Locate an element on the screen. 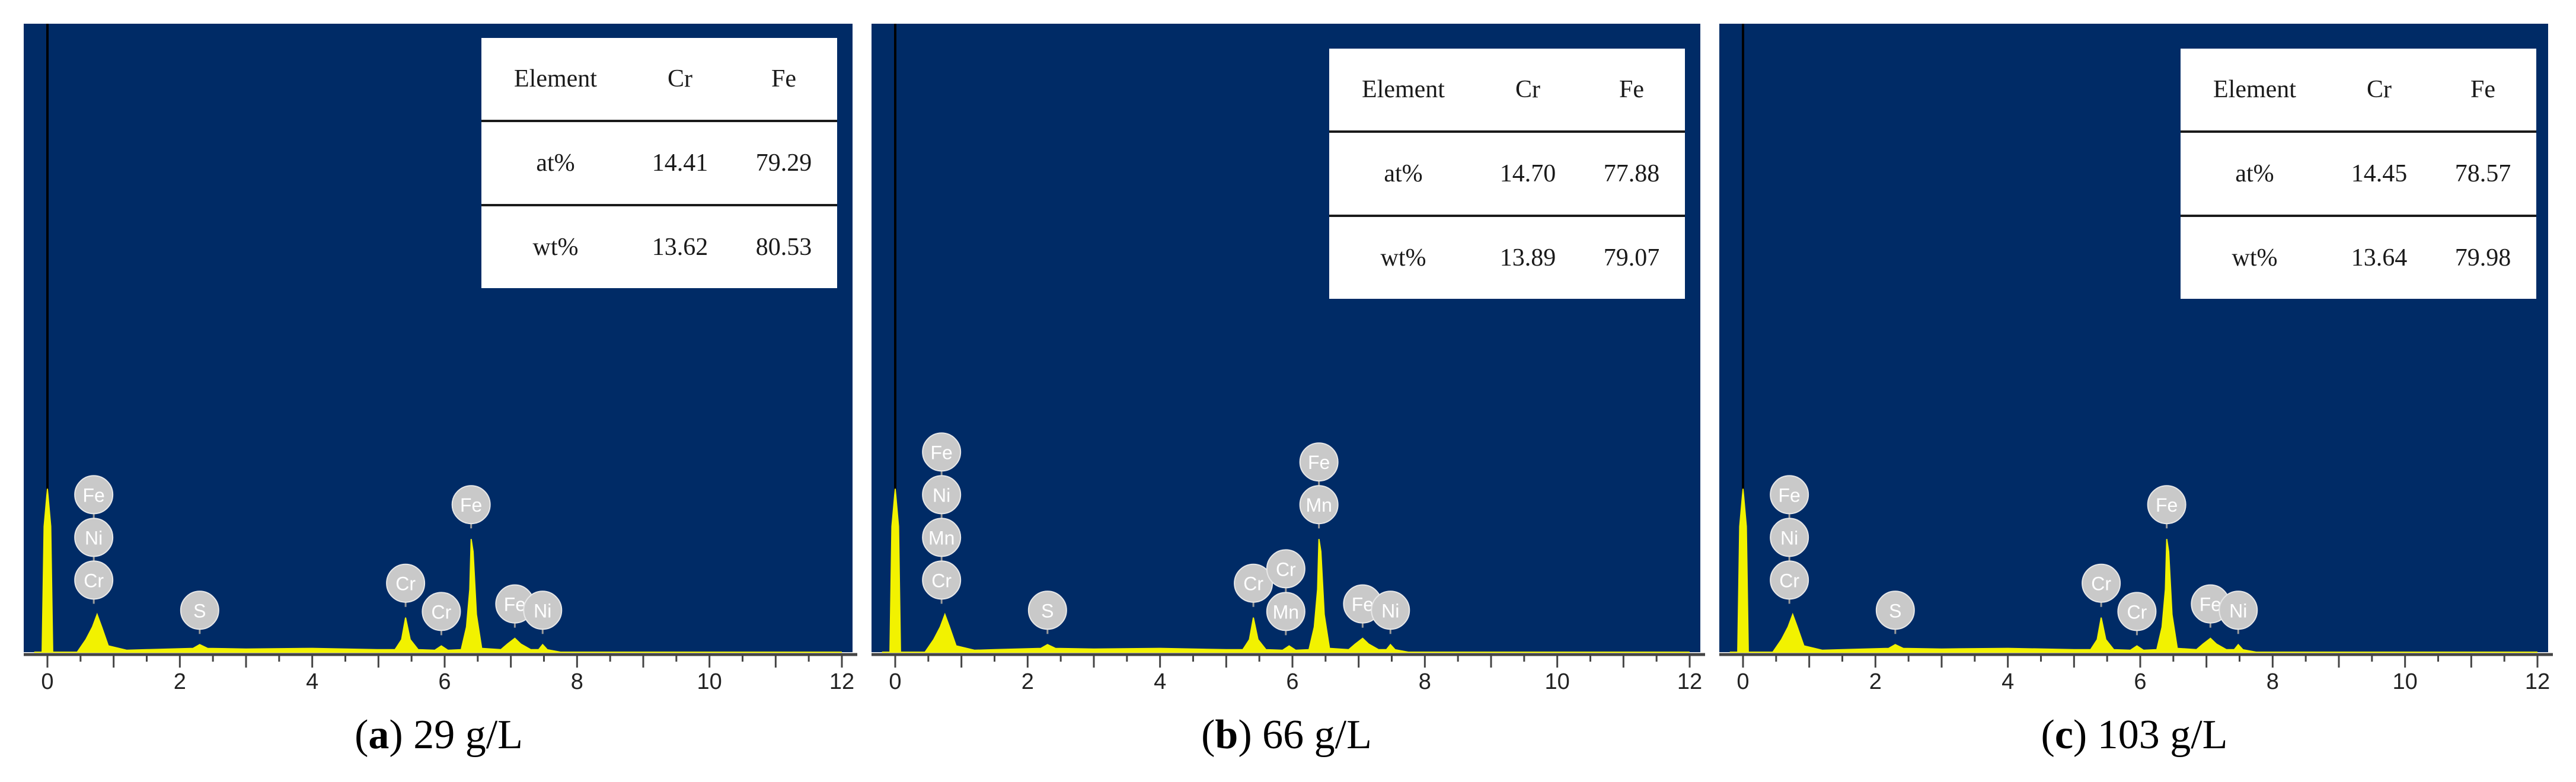 This screenshot has width=2576, height=782. caption-value: 29 g/L is located at coordinates (468, 735).